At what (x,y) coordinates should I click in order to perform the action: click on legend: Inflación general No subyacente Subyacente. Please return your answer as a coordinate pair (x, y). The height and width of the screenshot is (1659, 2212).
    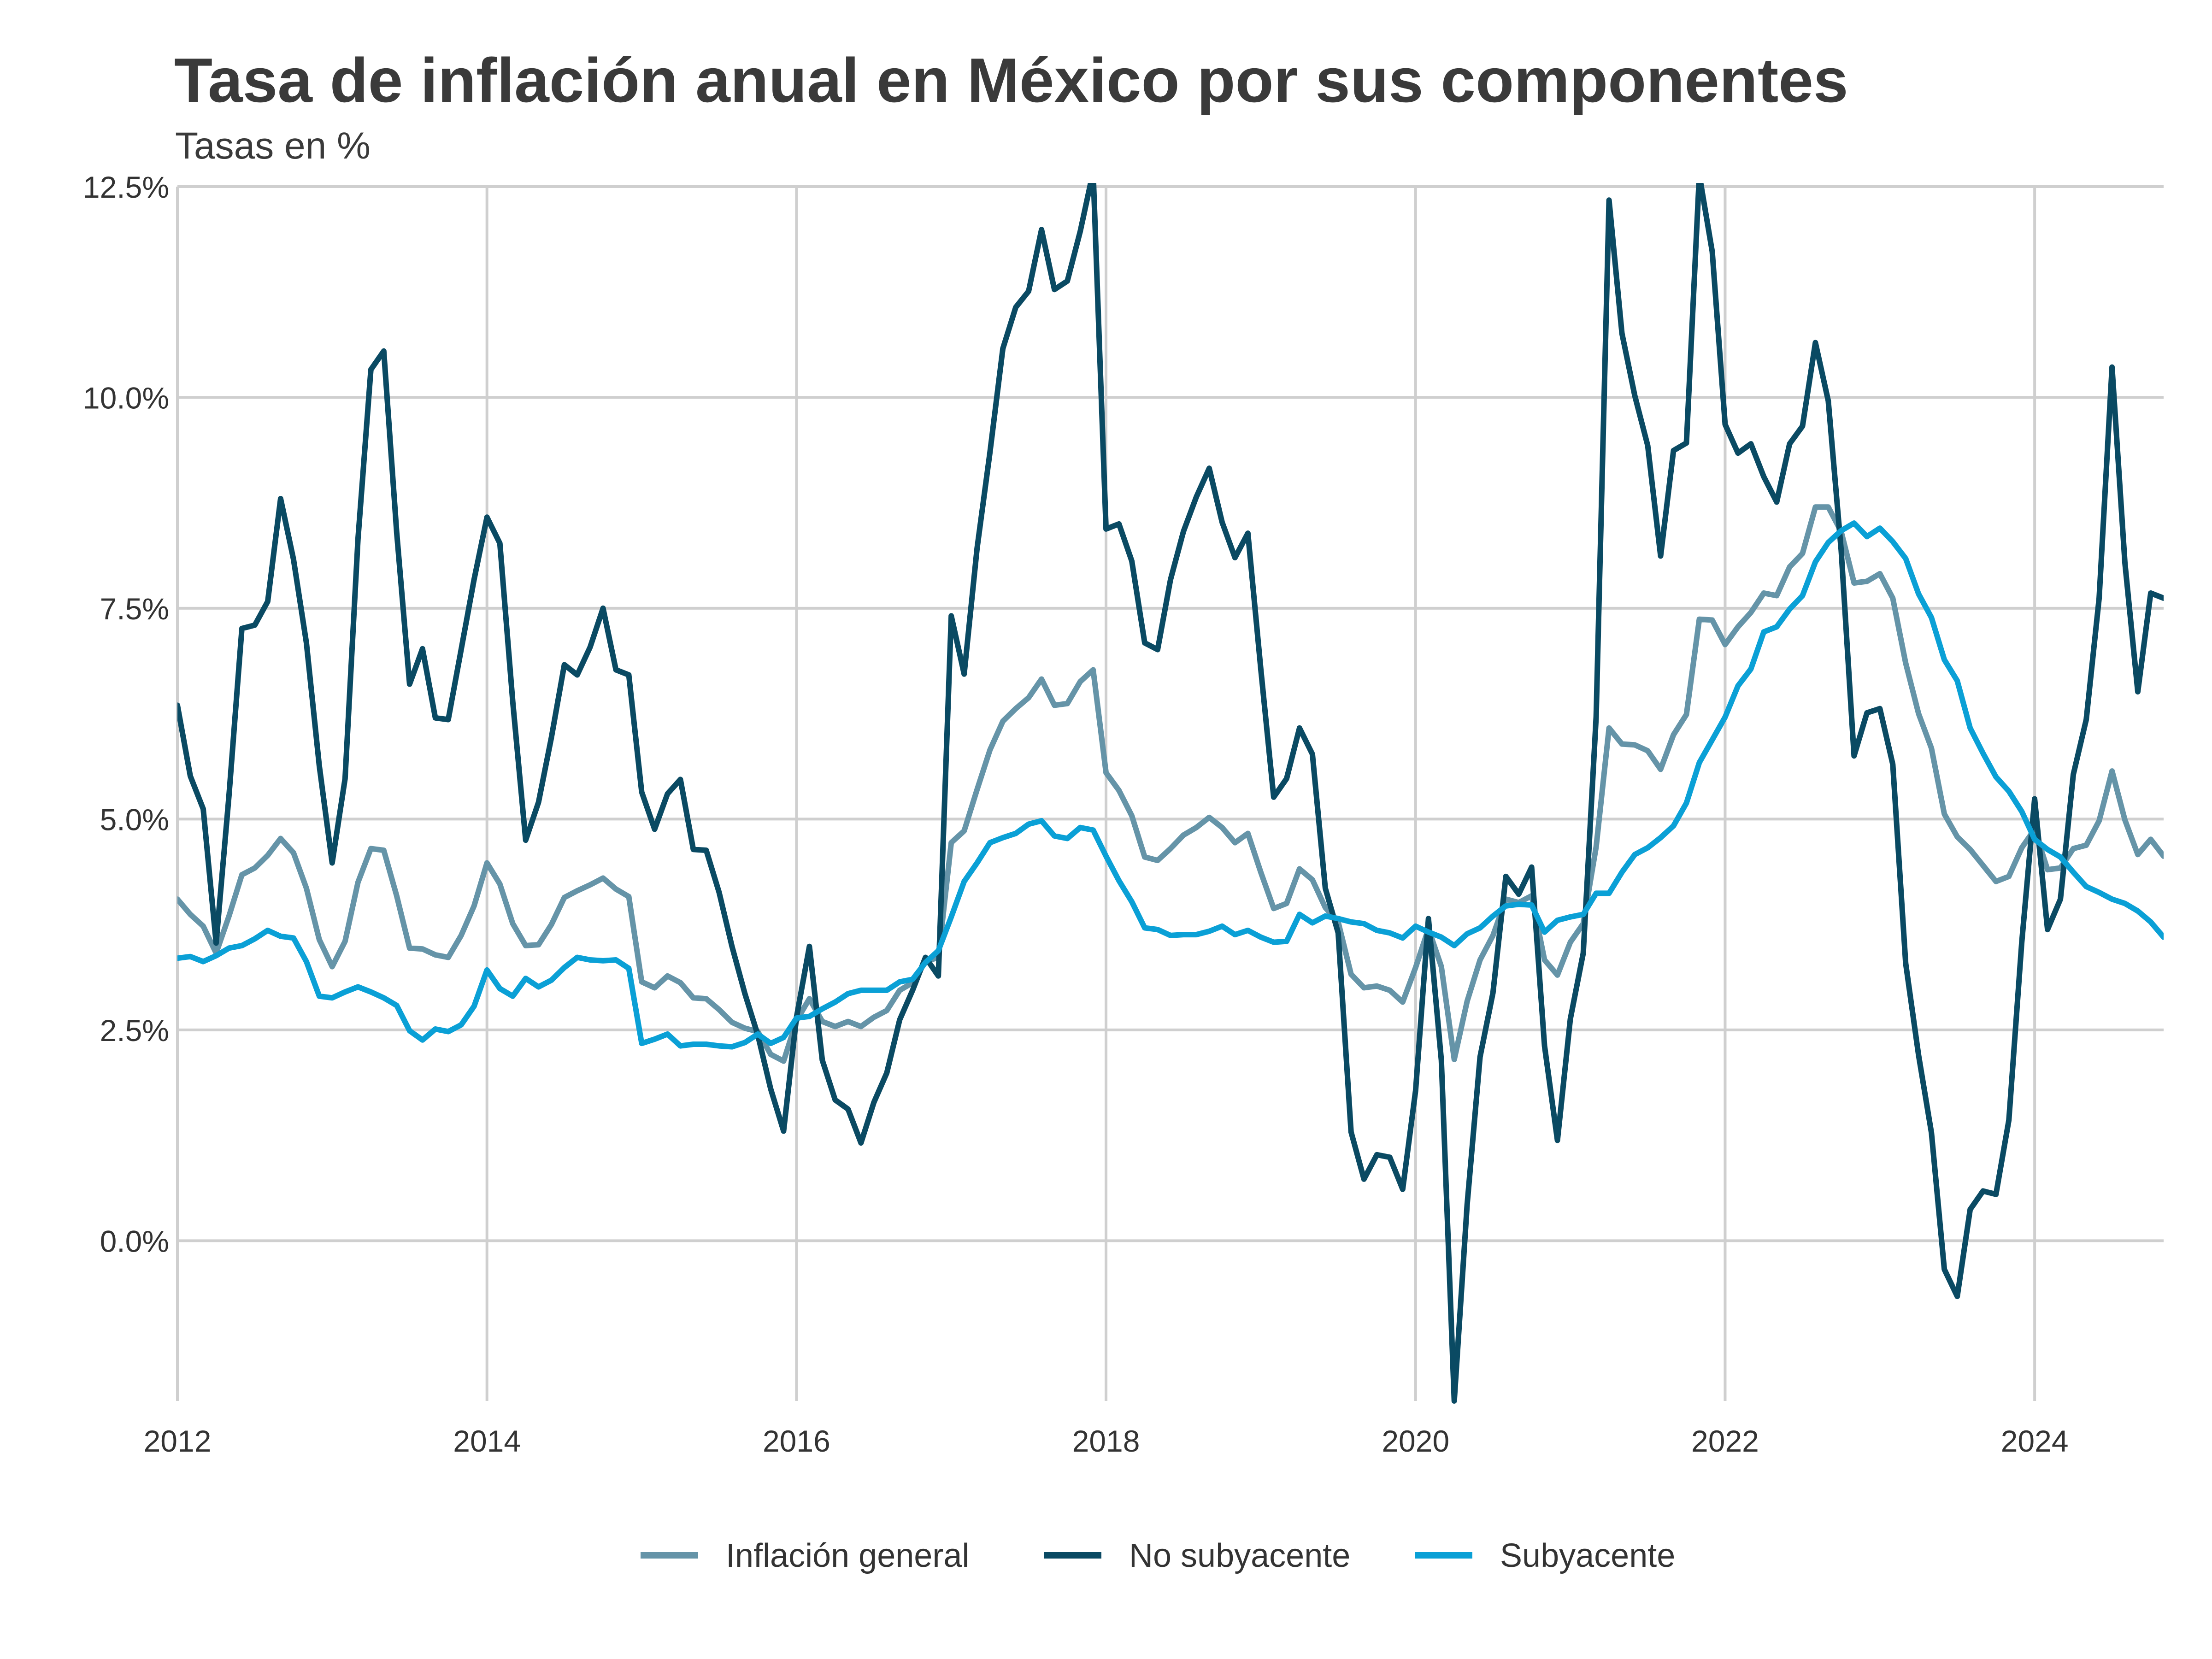
    Looking at the image, I should click on (1158, 1555).